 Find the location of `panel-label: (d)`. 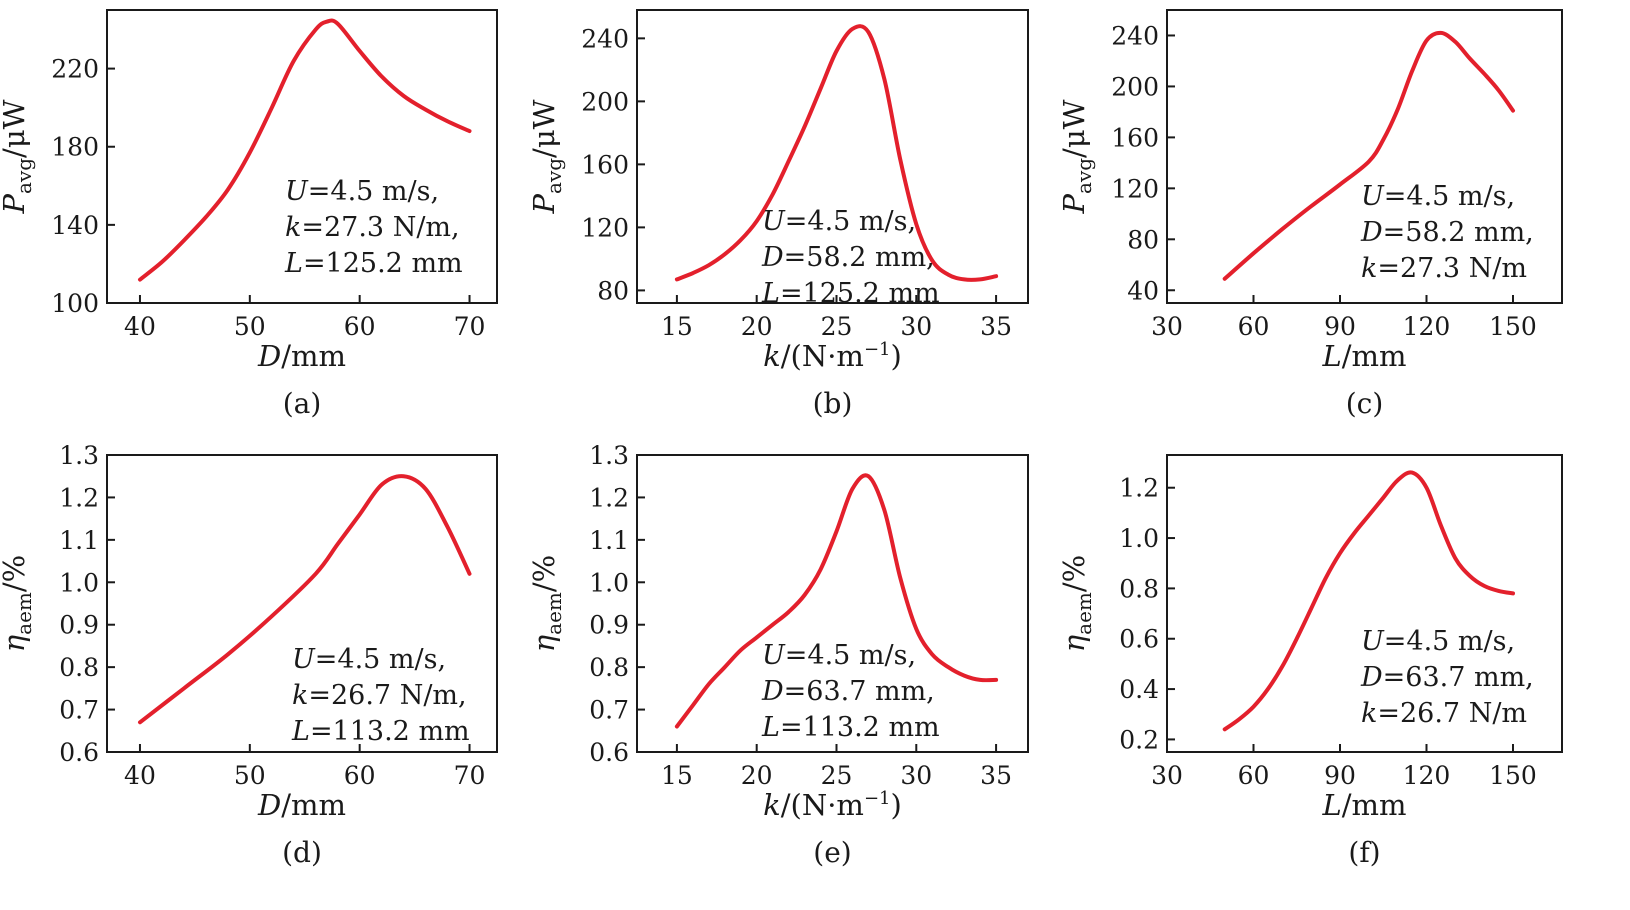

panel-label: (d) is located at coordinates (302, 852).